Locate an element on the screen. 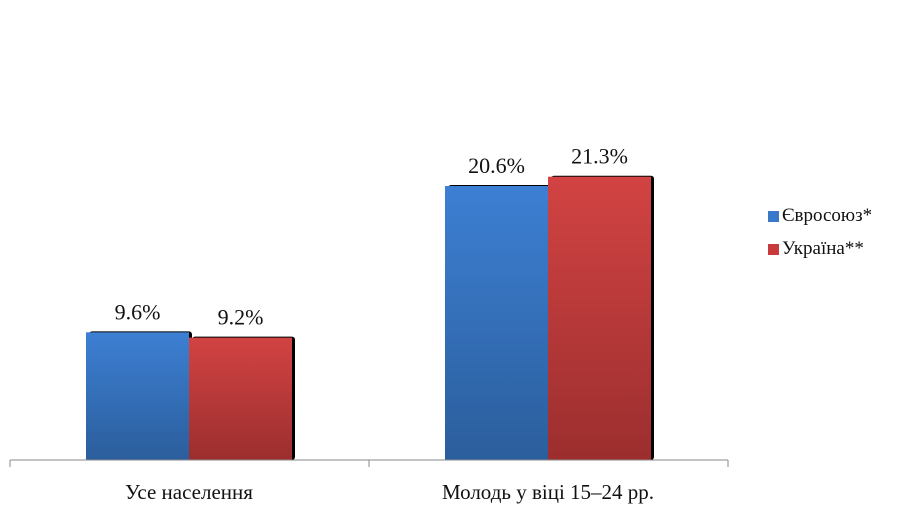 The height and width of the screenshot is (505, 915). category-label: Усе населення is located at coordinates (189, 492).